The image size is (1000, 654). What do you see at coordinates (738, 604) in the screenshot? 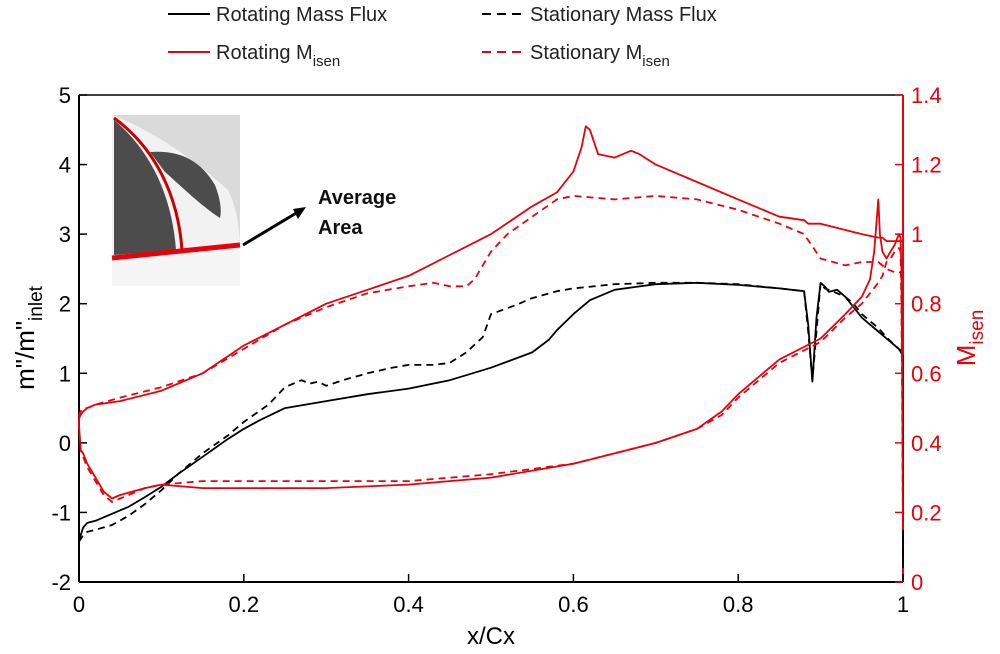
I see `x-tick-label: 0.8` at bounding box center [738, 604].